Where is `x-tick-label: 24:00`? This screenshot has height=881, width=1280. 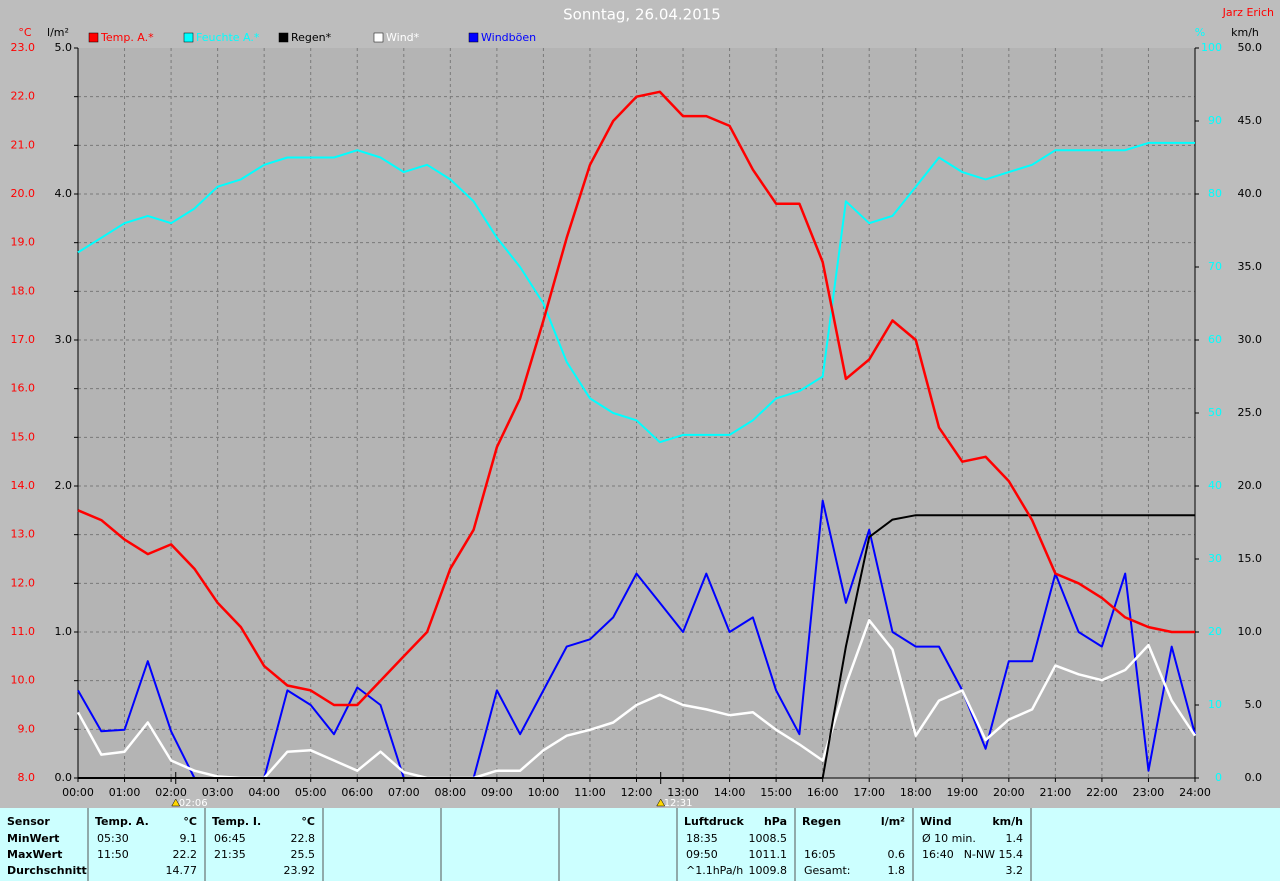
x-tick-label: 24:00 is located at coordinates (1195, 792).